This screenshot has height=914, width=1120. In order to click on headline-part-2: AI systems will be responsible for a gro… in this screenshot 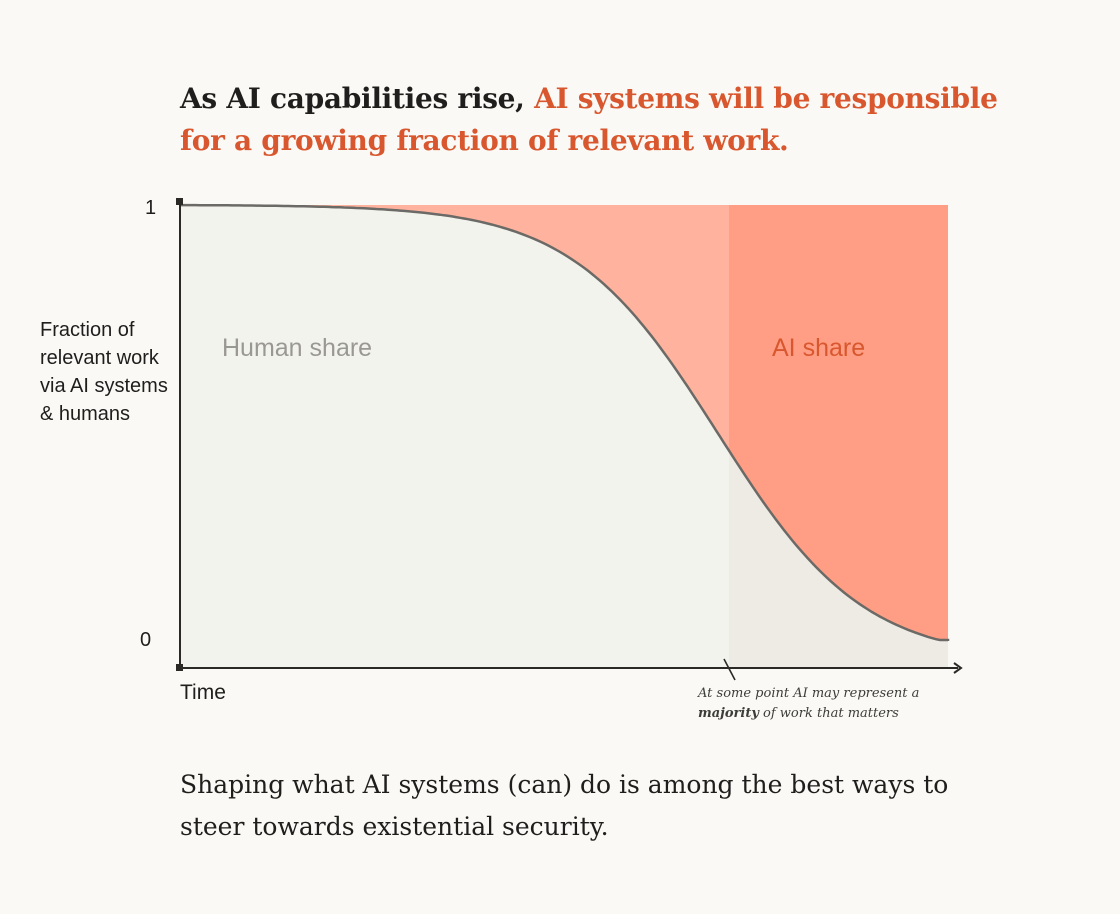, I will do `click(589, 119)`.